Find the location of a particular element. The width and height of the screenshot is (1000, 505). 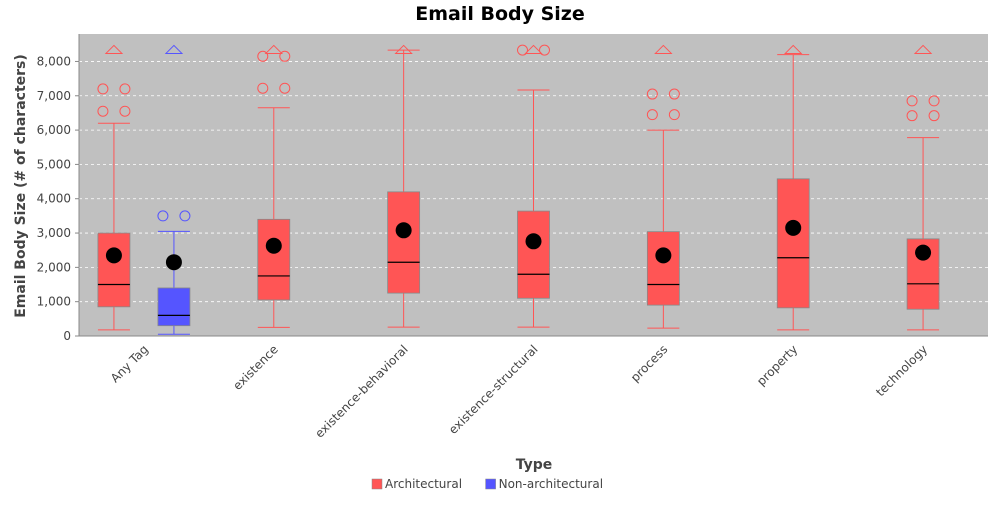

y-tick-label: 8,000 is located at coordinates (54, 61).